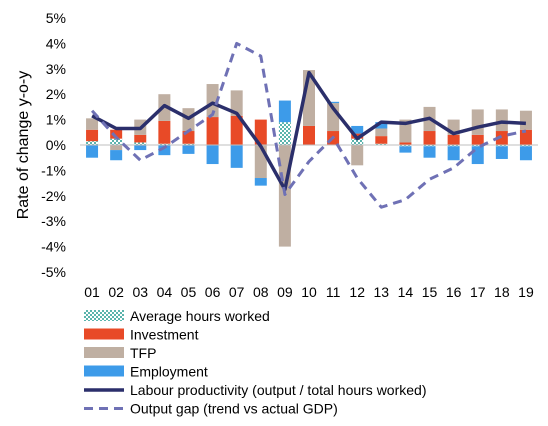 The image size is (548, 426). I want to click on y-tick-label: -5%, so click(53, 272).